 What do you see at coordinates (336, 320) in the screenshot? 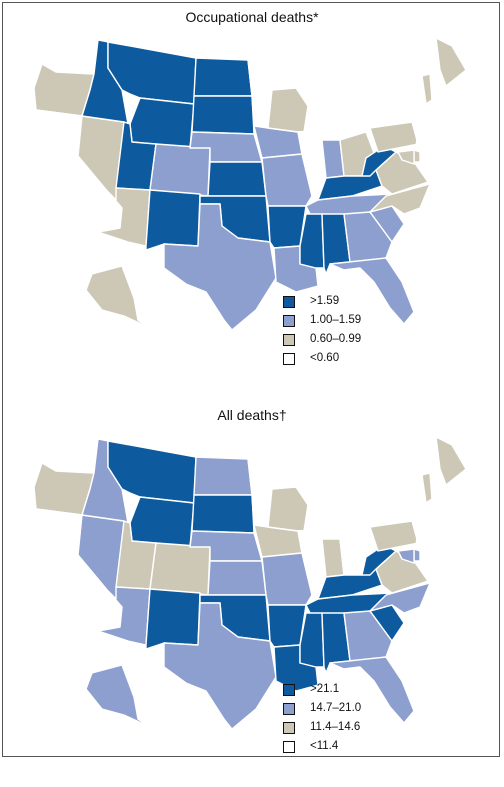
I see `legend-label: 1.00–1.59` at bounding box center [336, 320].